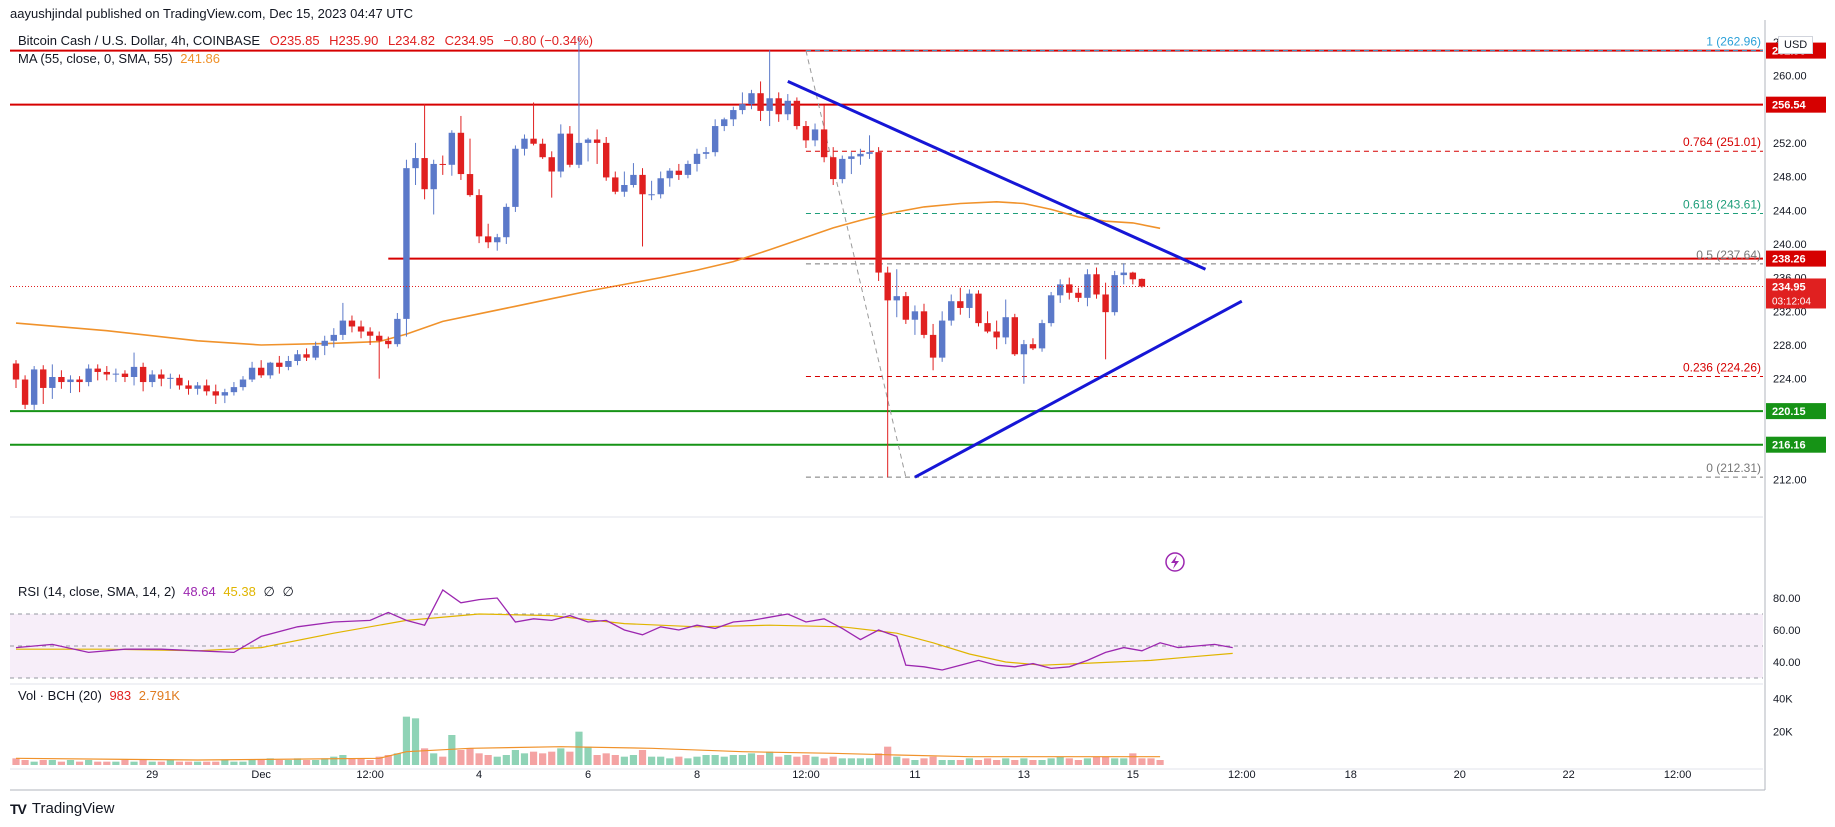 The height and width of the screenshot is (827, 1835). I want to click on lightning-icon, so click(1175, 562).